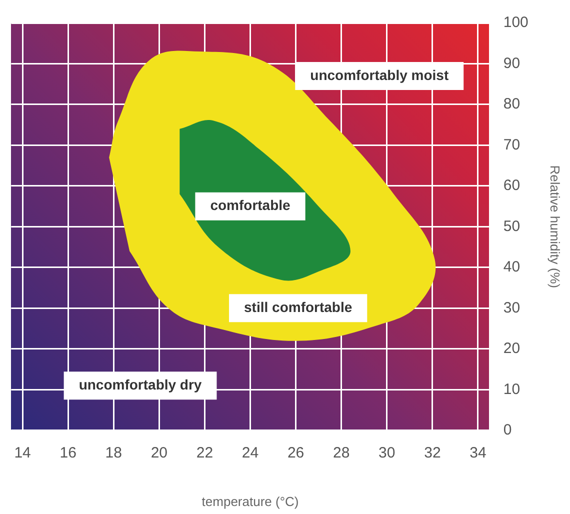 This screenshot has height=514, width=570. Describe the element at coordinates (511, 63) in the screenshot. I see `y-tick-label: 90` at that location.